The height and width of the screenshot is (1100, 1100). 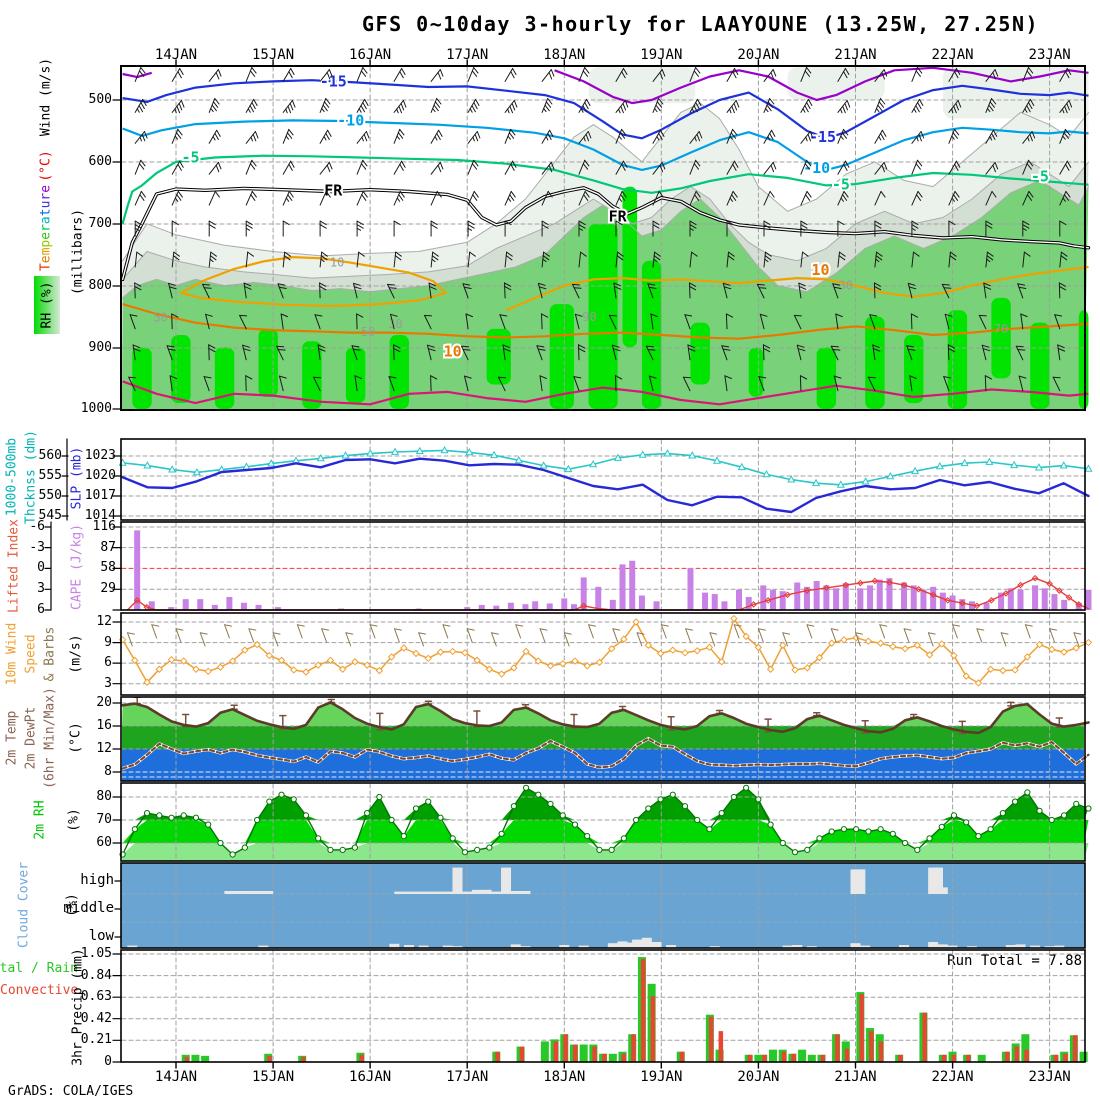 I want to click on cape-tick: 29, so click(x=108, y=589).